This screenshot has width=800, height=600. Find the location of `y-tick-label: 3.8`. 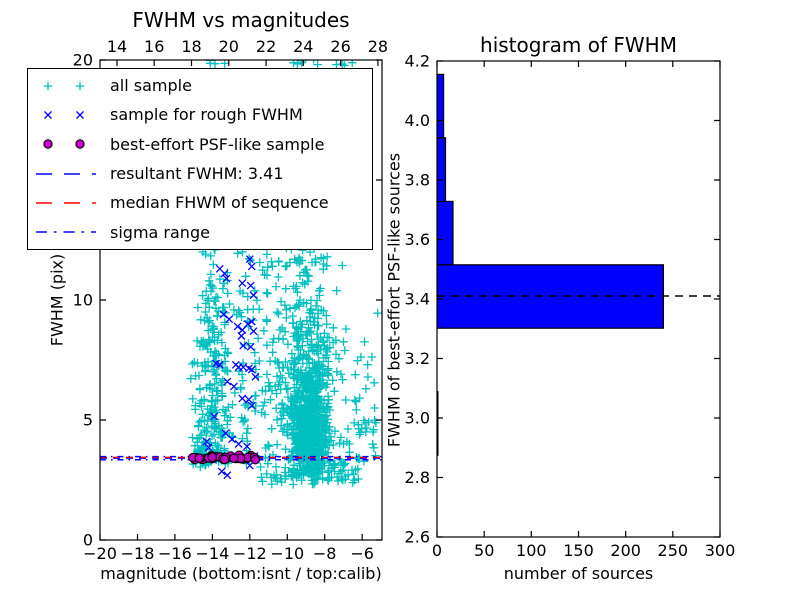

y-tick-label: 3.8 is located at coordinates (417, 180).